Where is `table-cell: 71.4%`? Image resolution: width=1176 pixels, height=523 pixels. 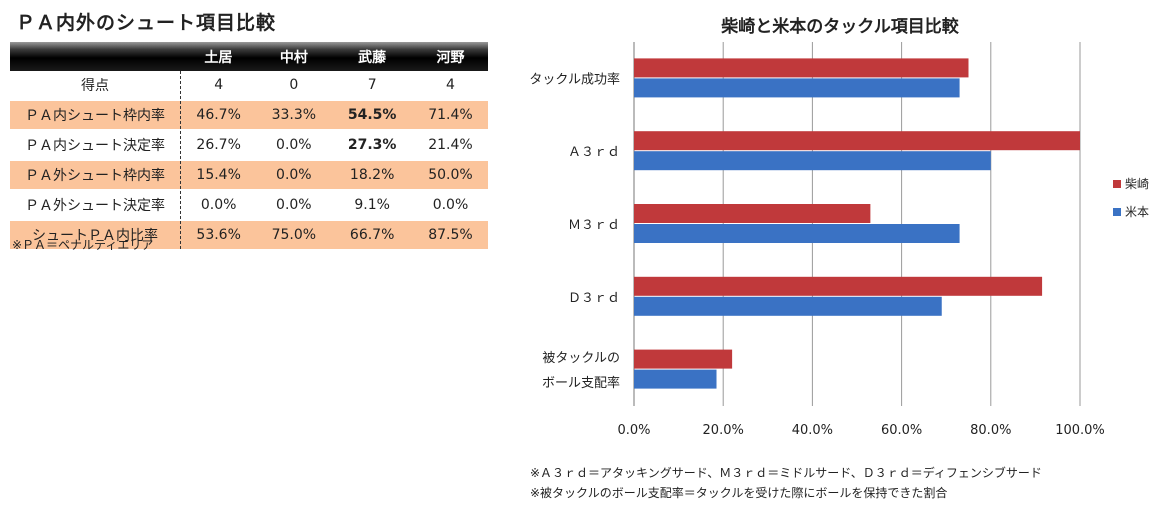
table-cell: 71.4% is located at coordinates (450, 114).